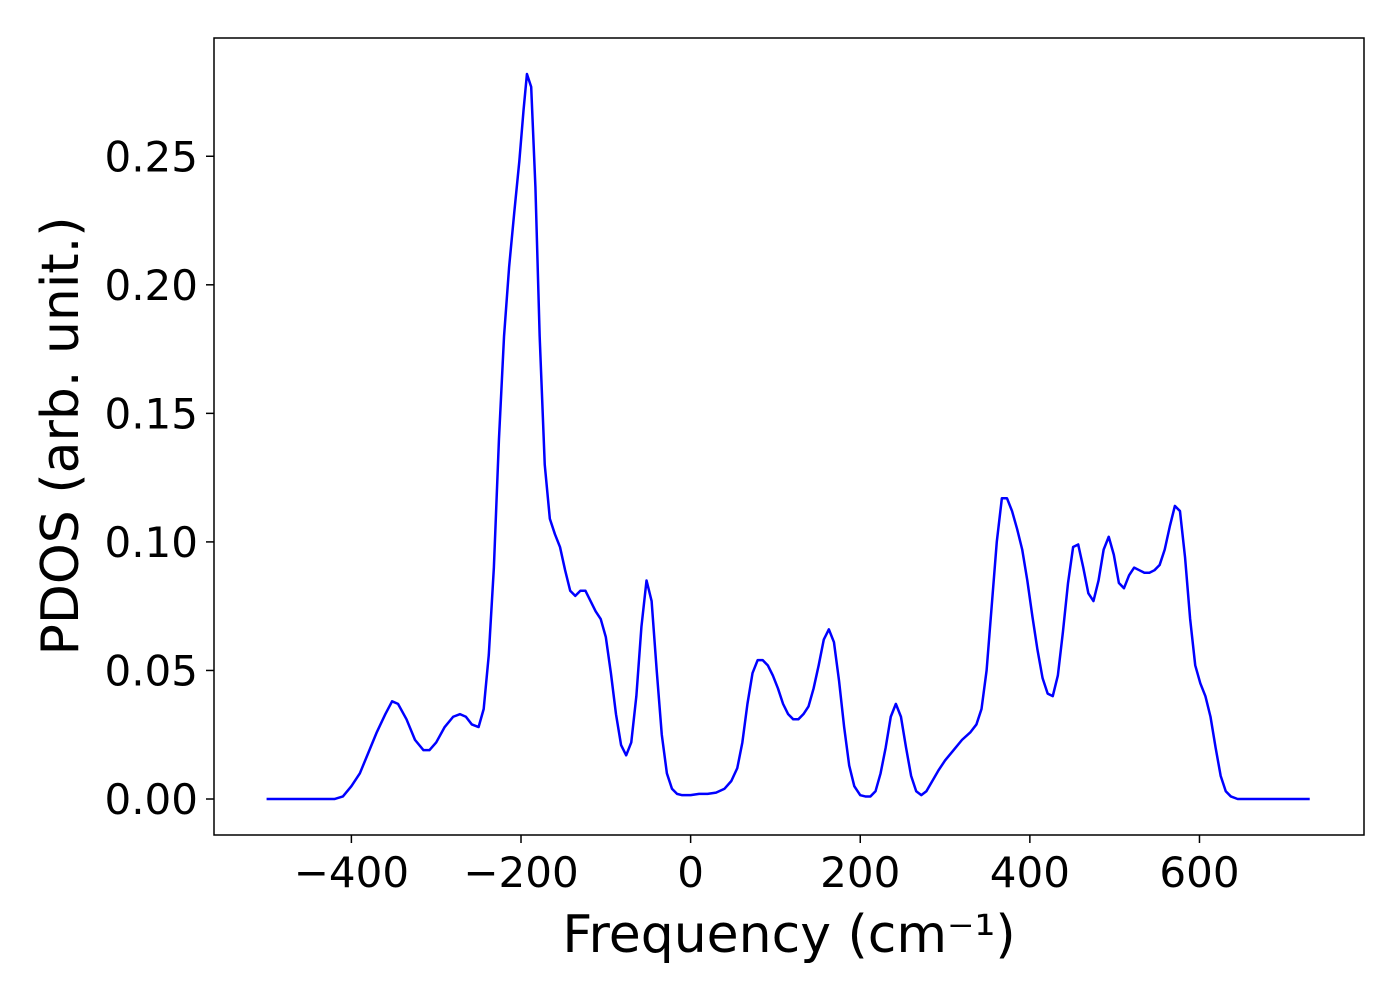 The image size is (1400, 1000). I want to click on y-tick-label: 0.00, so click(151, 799).